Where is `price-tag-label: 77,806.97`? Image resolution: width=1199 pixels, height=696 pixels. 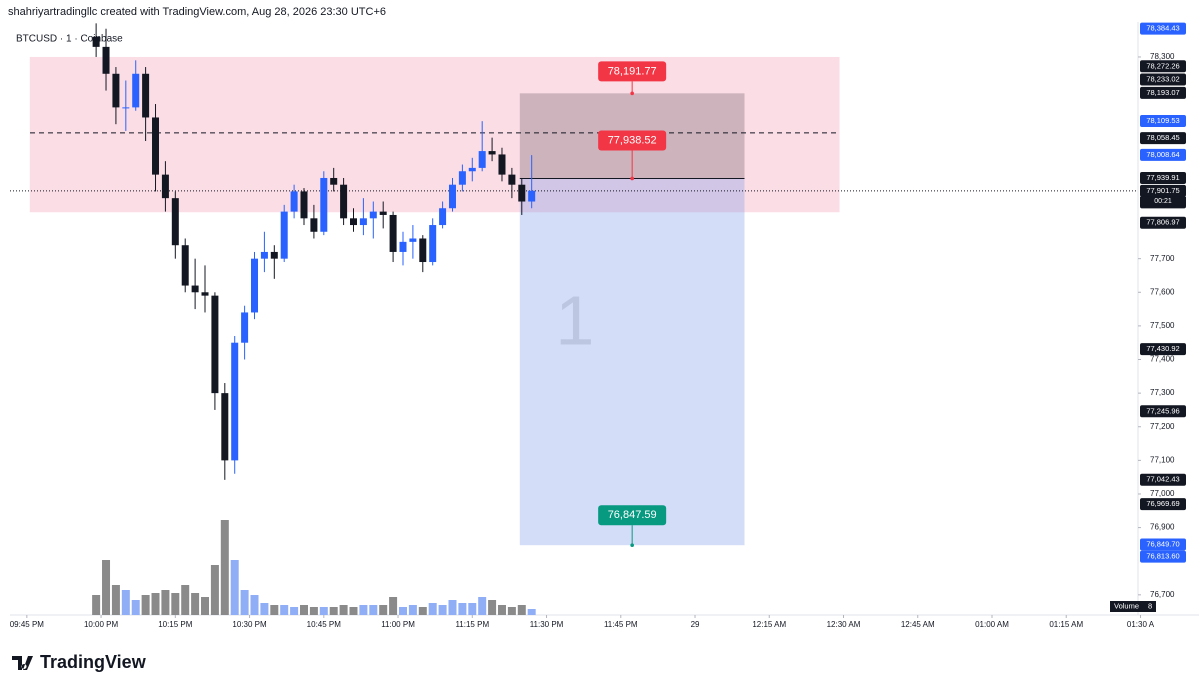
price-tag-label: 77,806.97 is located at coordinates (1162, 222).